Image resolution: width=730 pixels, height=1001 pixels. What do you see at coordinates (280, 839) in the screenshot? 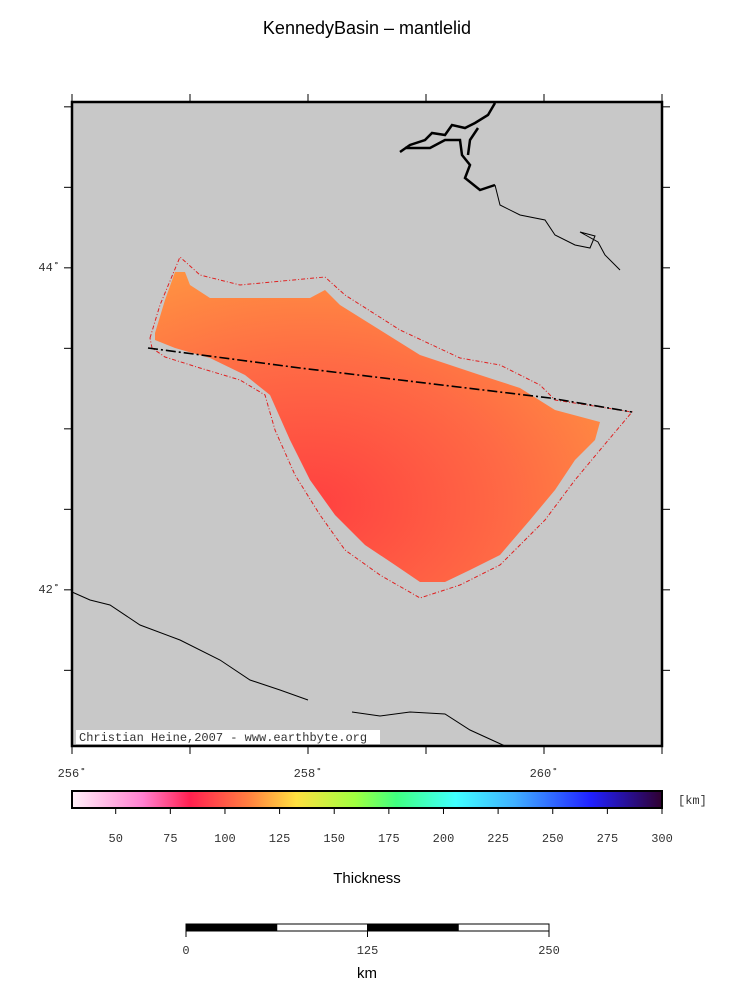
I see `colorbar-tick-label: 125` at bounding box center [280, 839].